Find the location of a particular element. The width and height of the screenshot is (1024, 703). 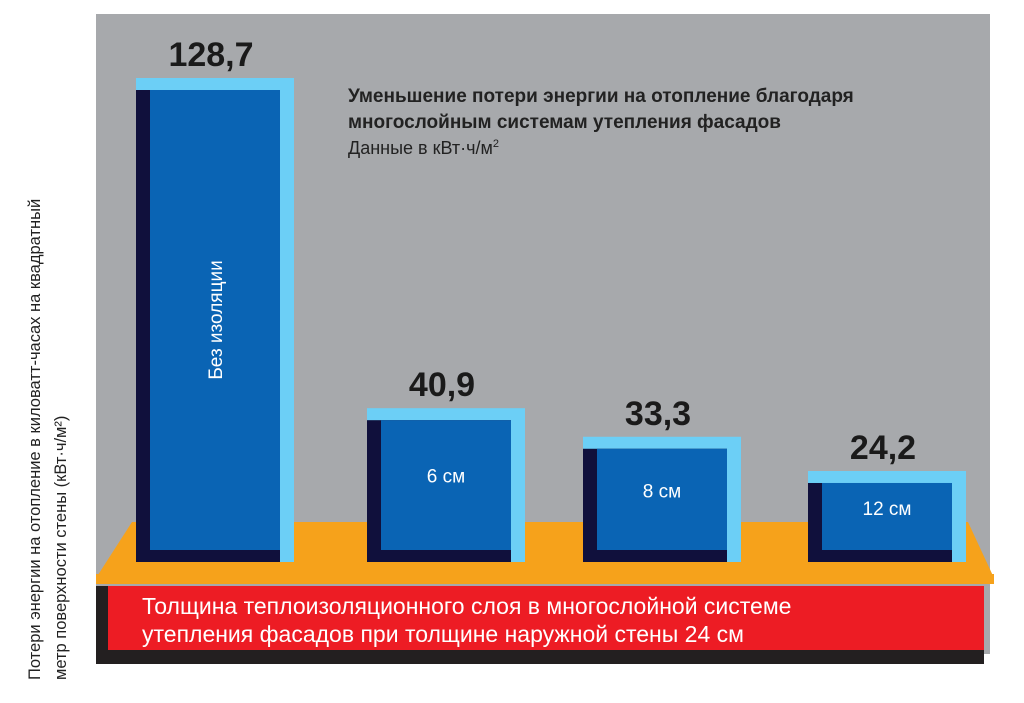

data-label-4: 24,2 is located at coordinates (883, 448).